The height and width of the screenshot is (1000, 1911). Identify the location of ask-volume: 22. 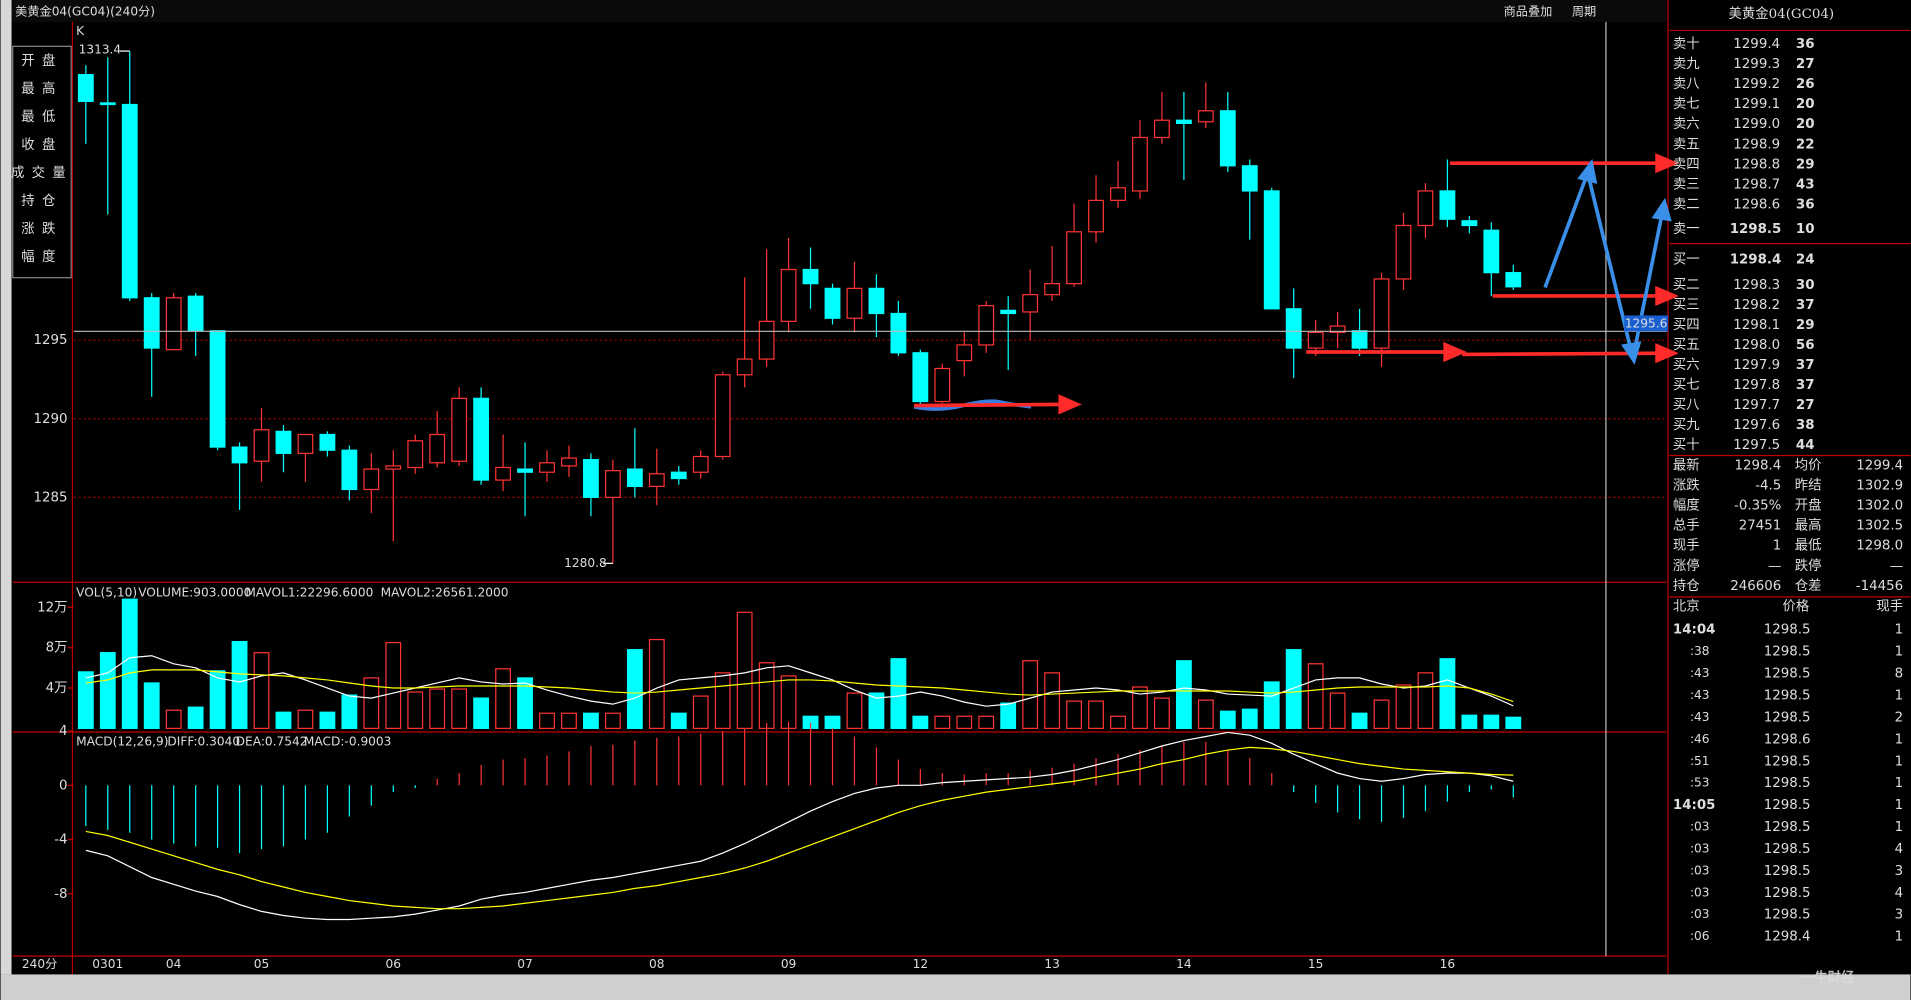
(1805, 144).